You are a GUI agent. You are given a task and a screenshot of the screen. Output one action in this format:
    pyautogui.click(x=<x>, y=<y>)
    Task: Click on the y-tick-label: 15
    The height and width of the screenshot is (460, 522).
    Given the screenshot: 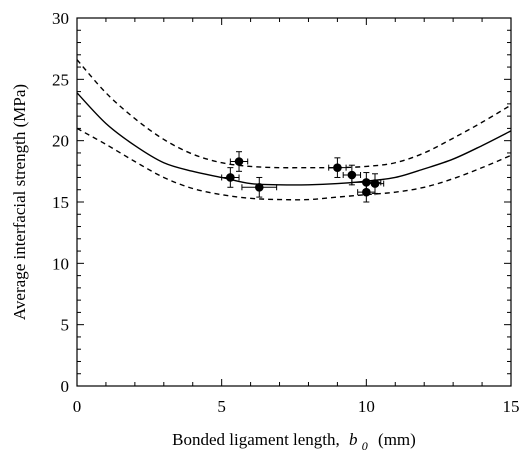 What is the action you would take?
    pyautogui.click(x=60, y=202)
    